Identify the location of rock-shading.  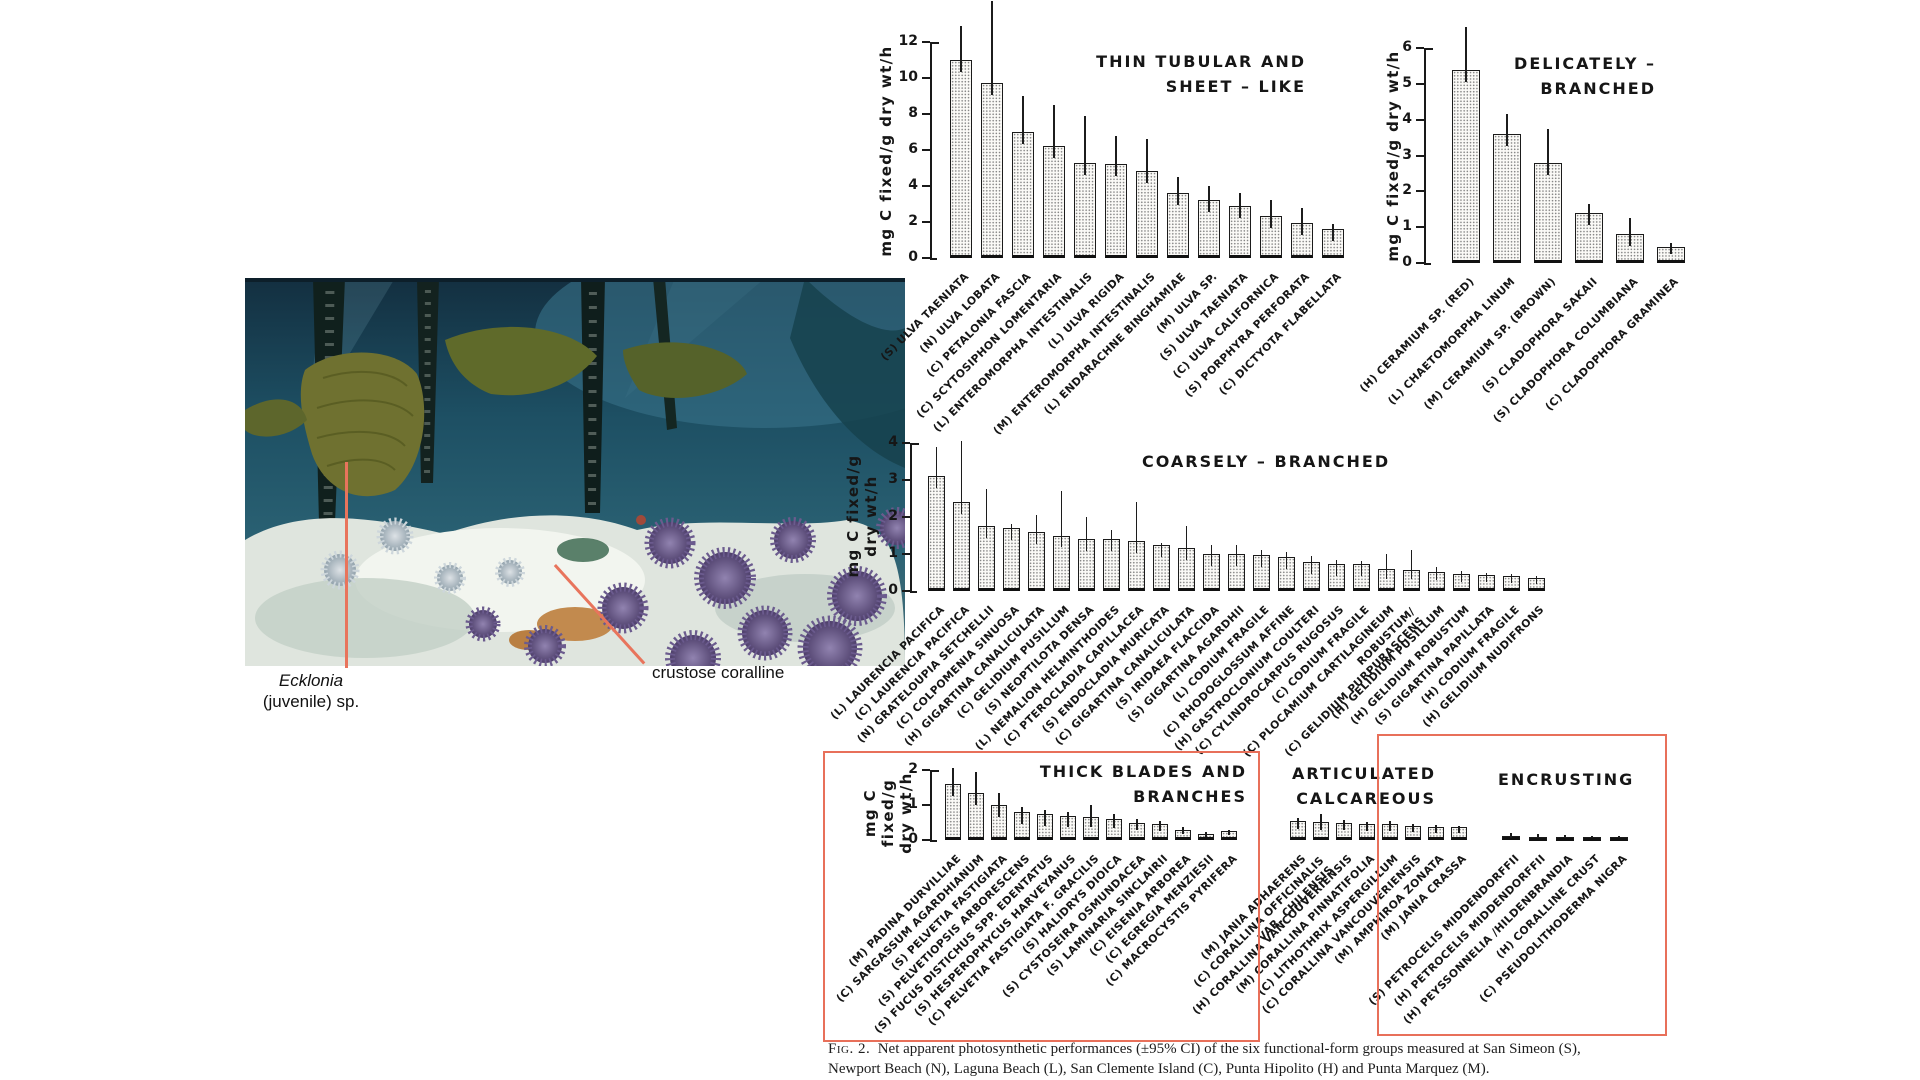
(365, 618).